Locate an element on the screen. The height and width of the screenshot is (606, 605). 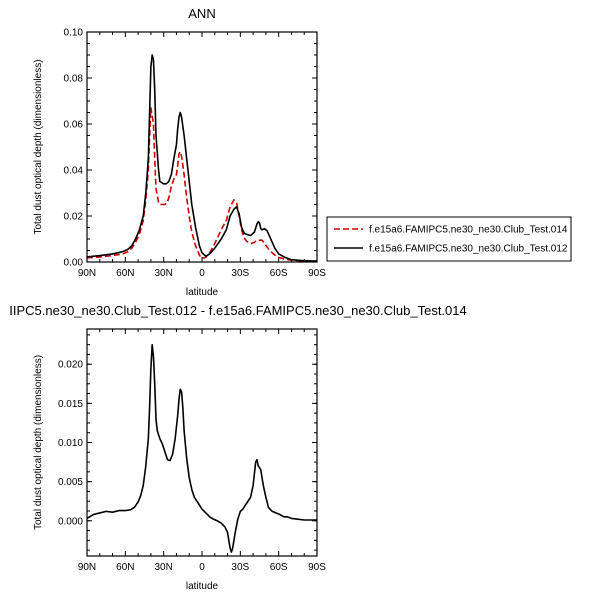
y-tick-label: 0.015 is located at coordinates (70, 404).